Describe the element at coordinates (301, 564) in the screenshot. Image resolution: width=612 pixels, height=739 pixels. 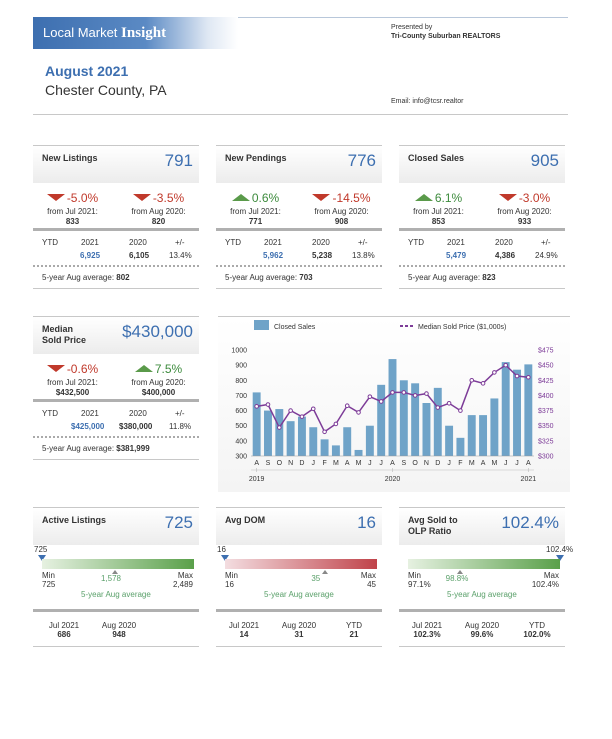
I see `gauge-bar` at that location.